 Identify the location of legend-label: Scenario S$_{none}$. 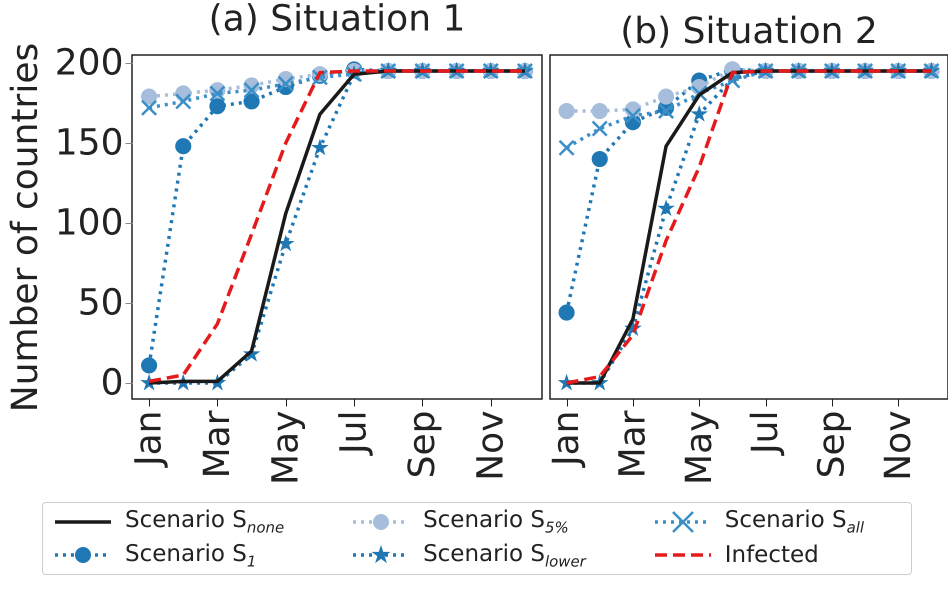
(204, 522).